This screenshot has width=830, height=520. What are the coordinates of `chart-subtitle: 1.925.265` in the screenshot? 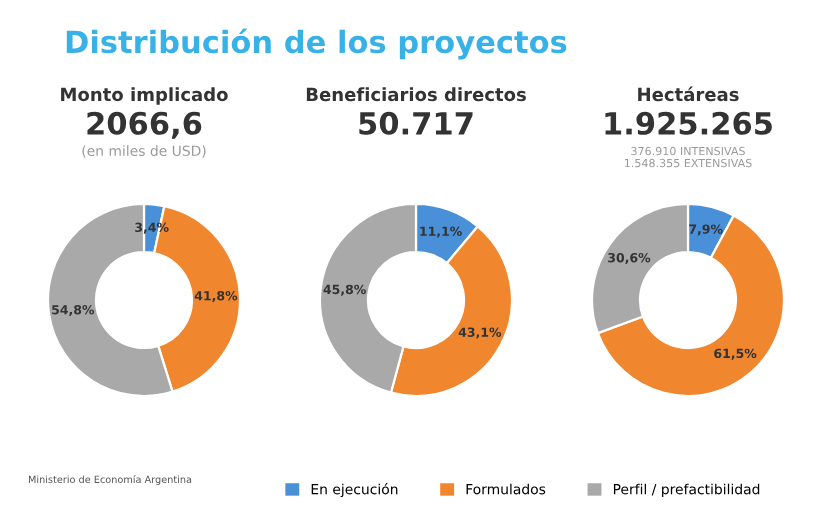 It's located at (688, 123).